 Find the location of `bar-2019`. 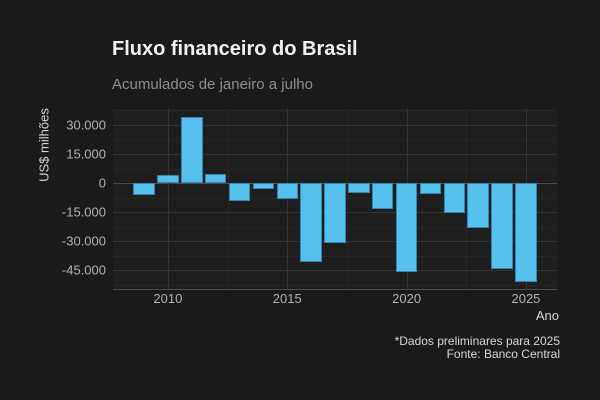

bar-2019 is located at coordinates (383, 196).